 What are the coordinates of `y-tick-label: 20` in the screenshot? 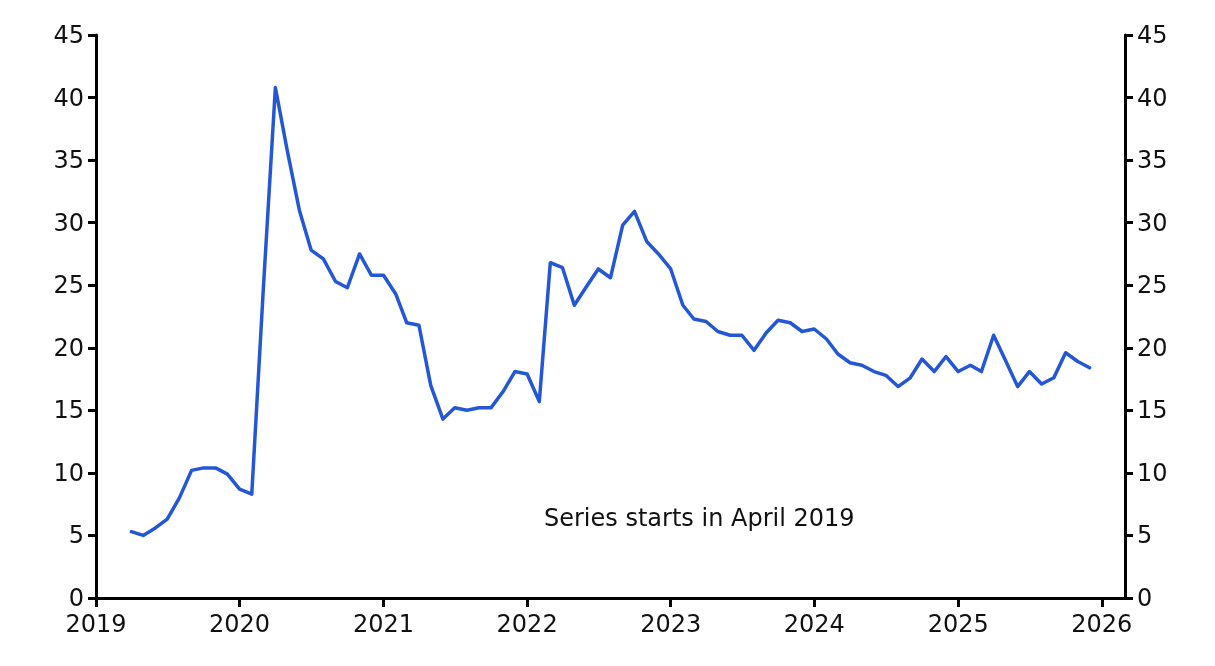 It's located at (68, 347).